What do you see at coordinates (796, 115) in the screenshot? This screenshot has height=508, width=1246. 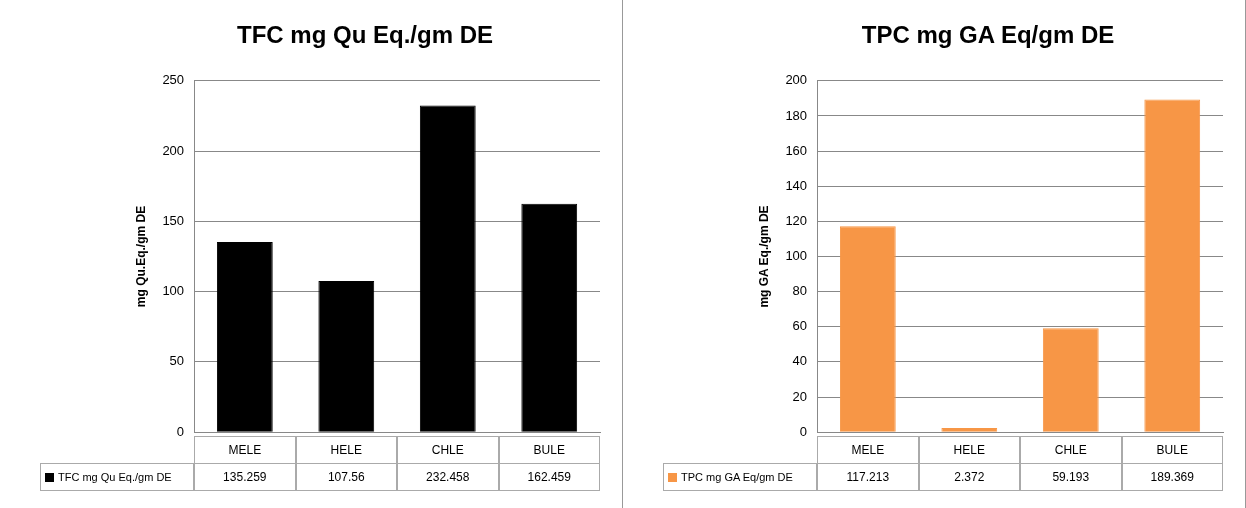 I see `y-tick-label: 180` at bounding box center [796, 115].